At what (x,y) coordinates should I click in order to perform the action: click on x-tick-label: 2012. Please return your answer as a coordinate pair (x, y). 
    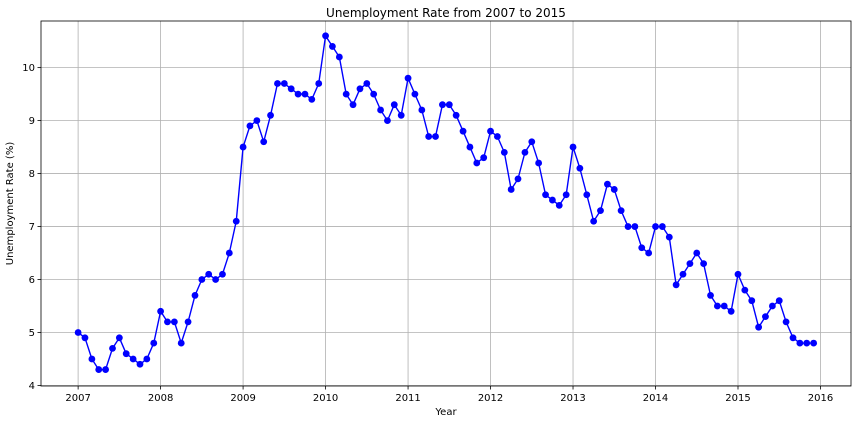
    Looking at the image, I should click on (490, 398).